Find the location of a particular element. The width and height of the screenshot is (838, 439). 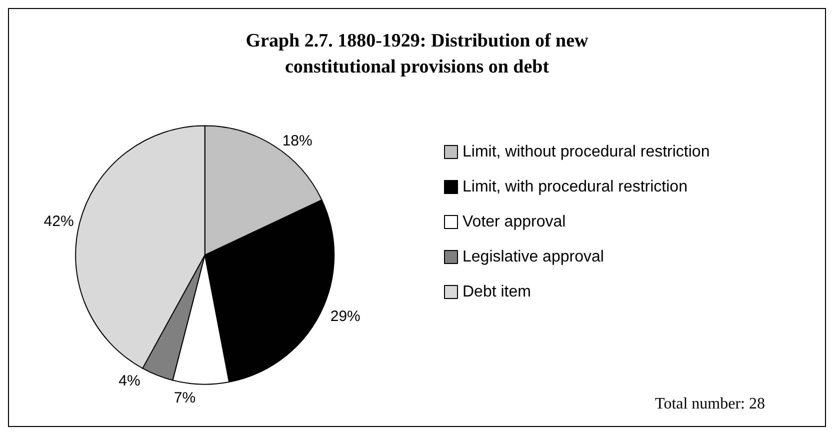

legend-label: Voter approval is located at coordinates (514, 222).